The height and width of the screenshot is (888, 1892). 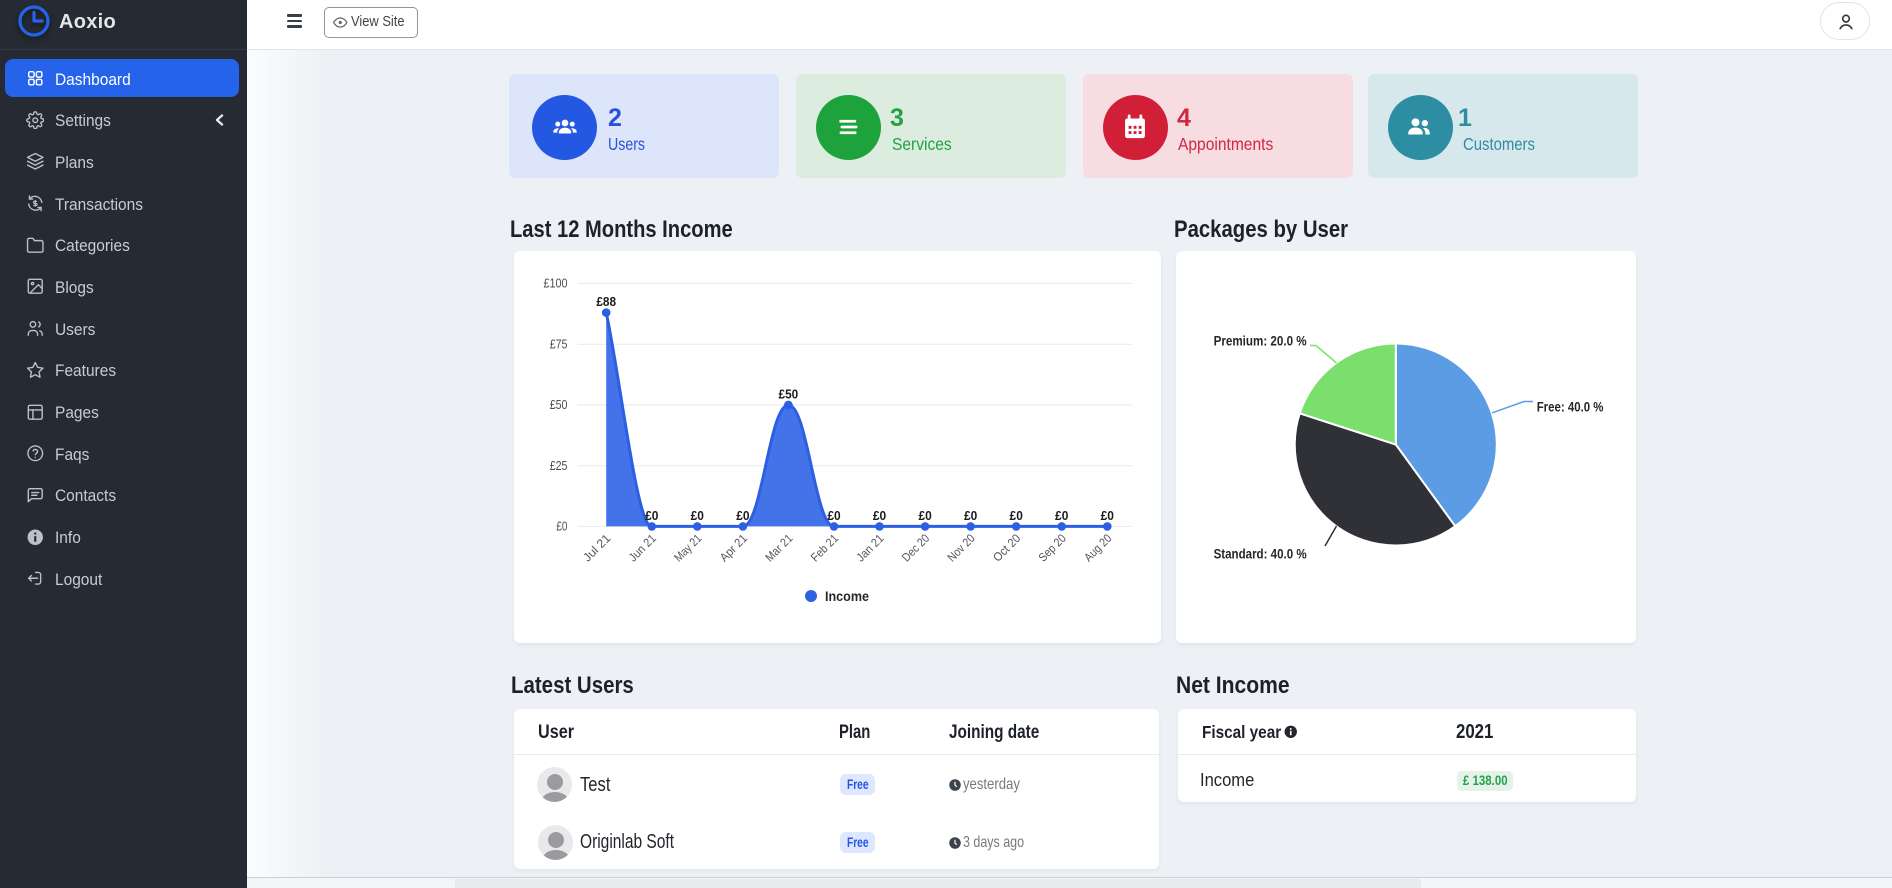 I want to click on svg-text: Premium: 20.0 %, so click(x=1260, y=340).